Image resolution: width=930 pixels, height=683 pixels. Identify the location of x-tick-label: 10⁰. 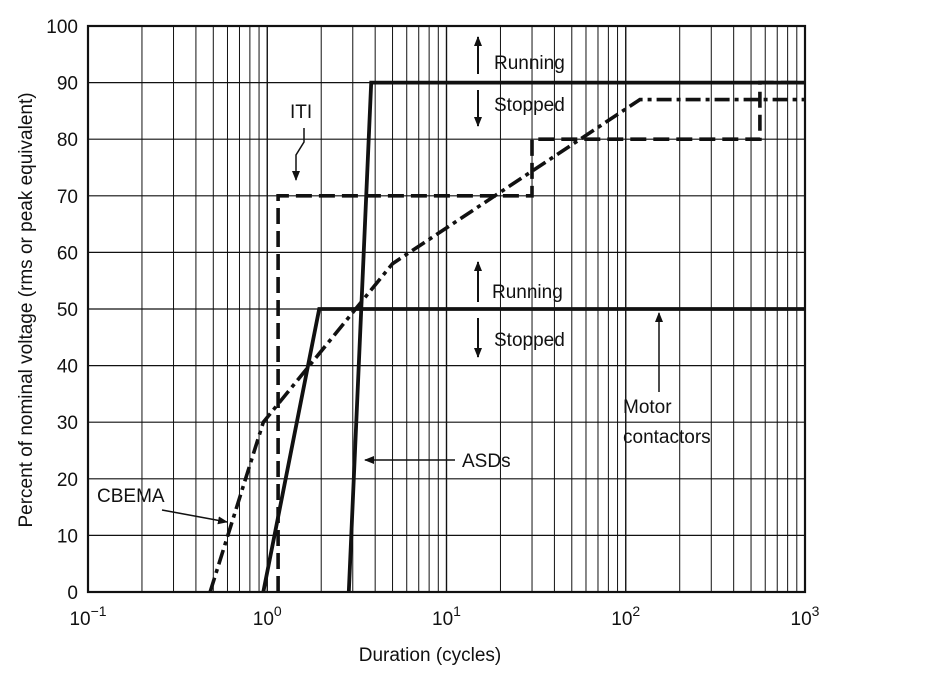
(267, 616).